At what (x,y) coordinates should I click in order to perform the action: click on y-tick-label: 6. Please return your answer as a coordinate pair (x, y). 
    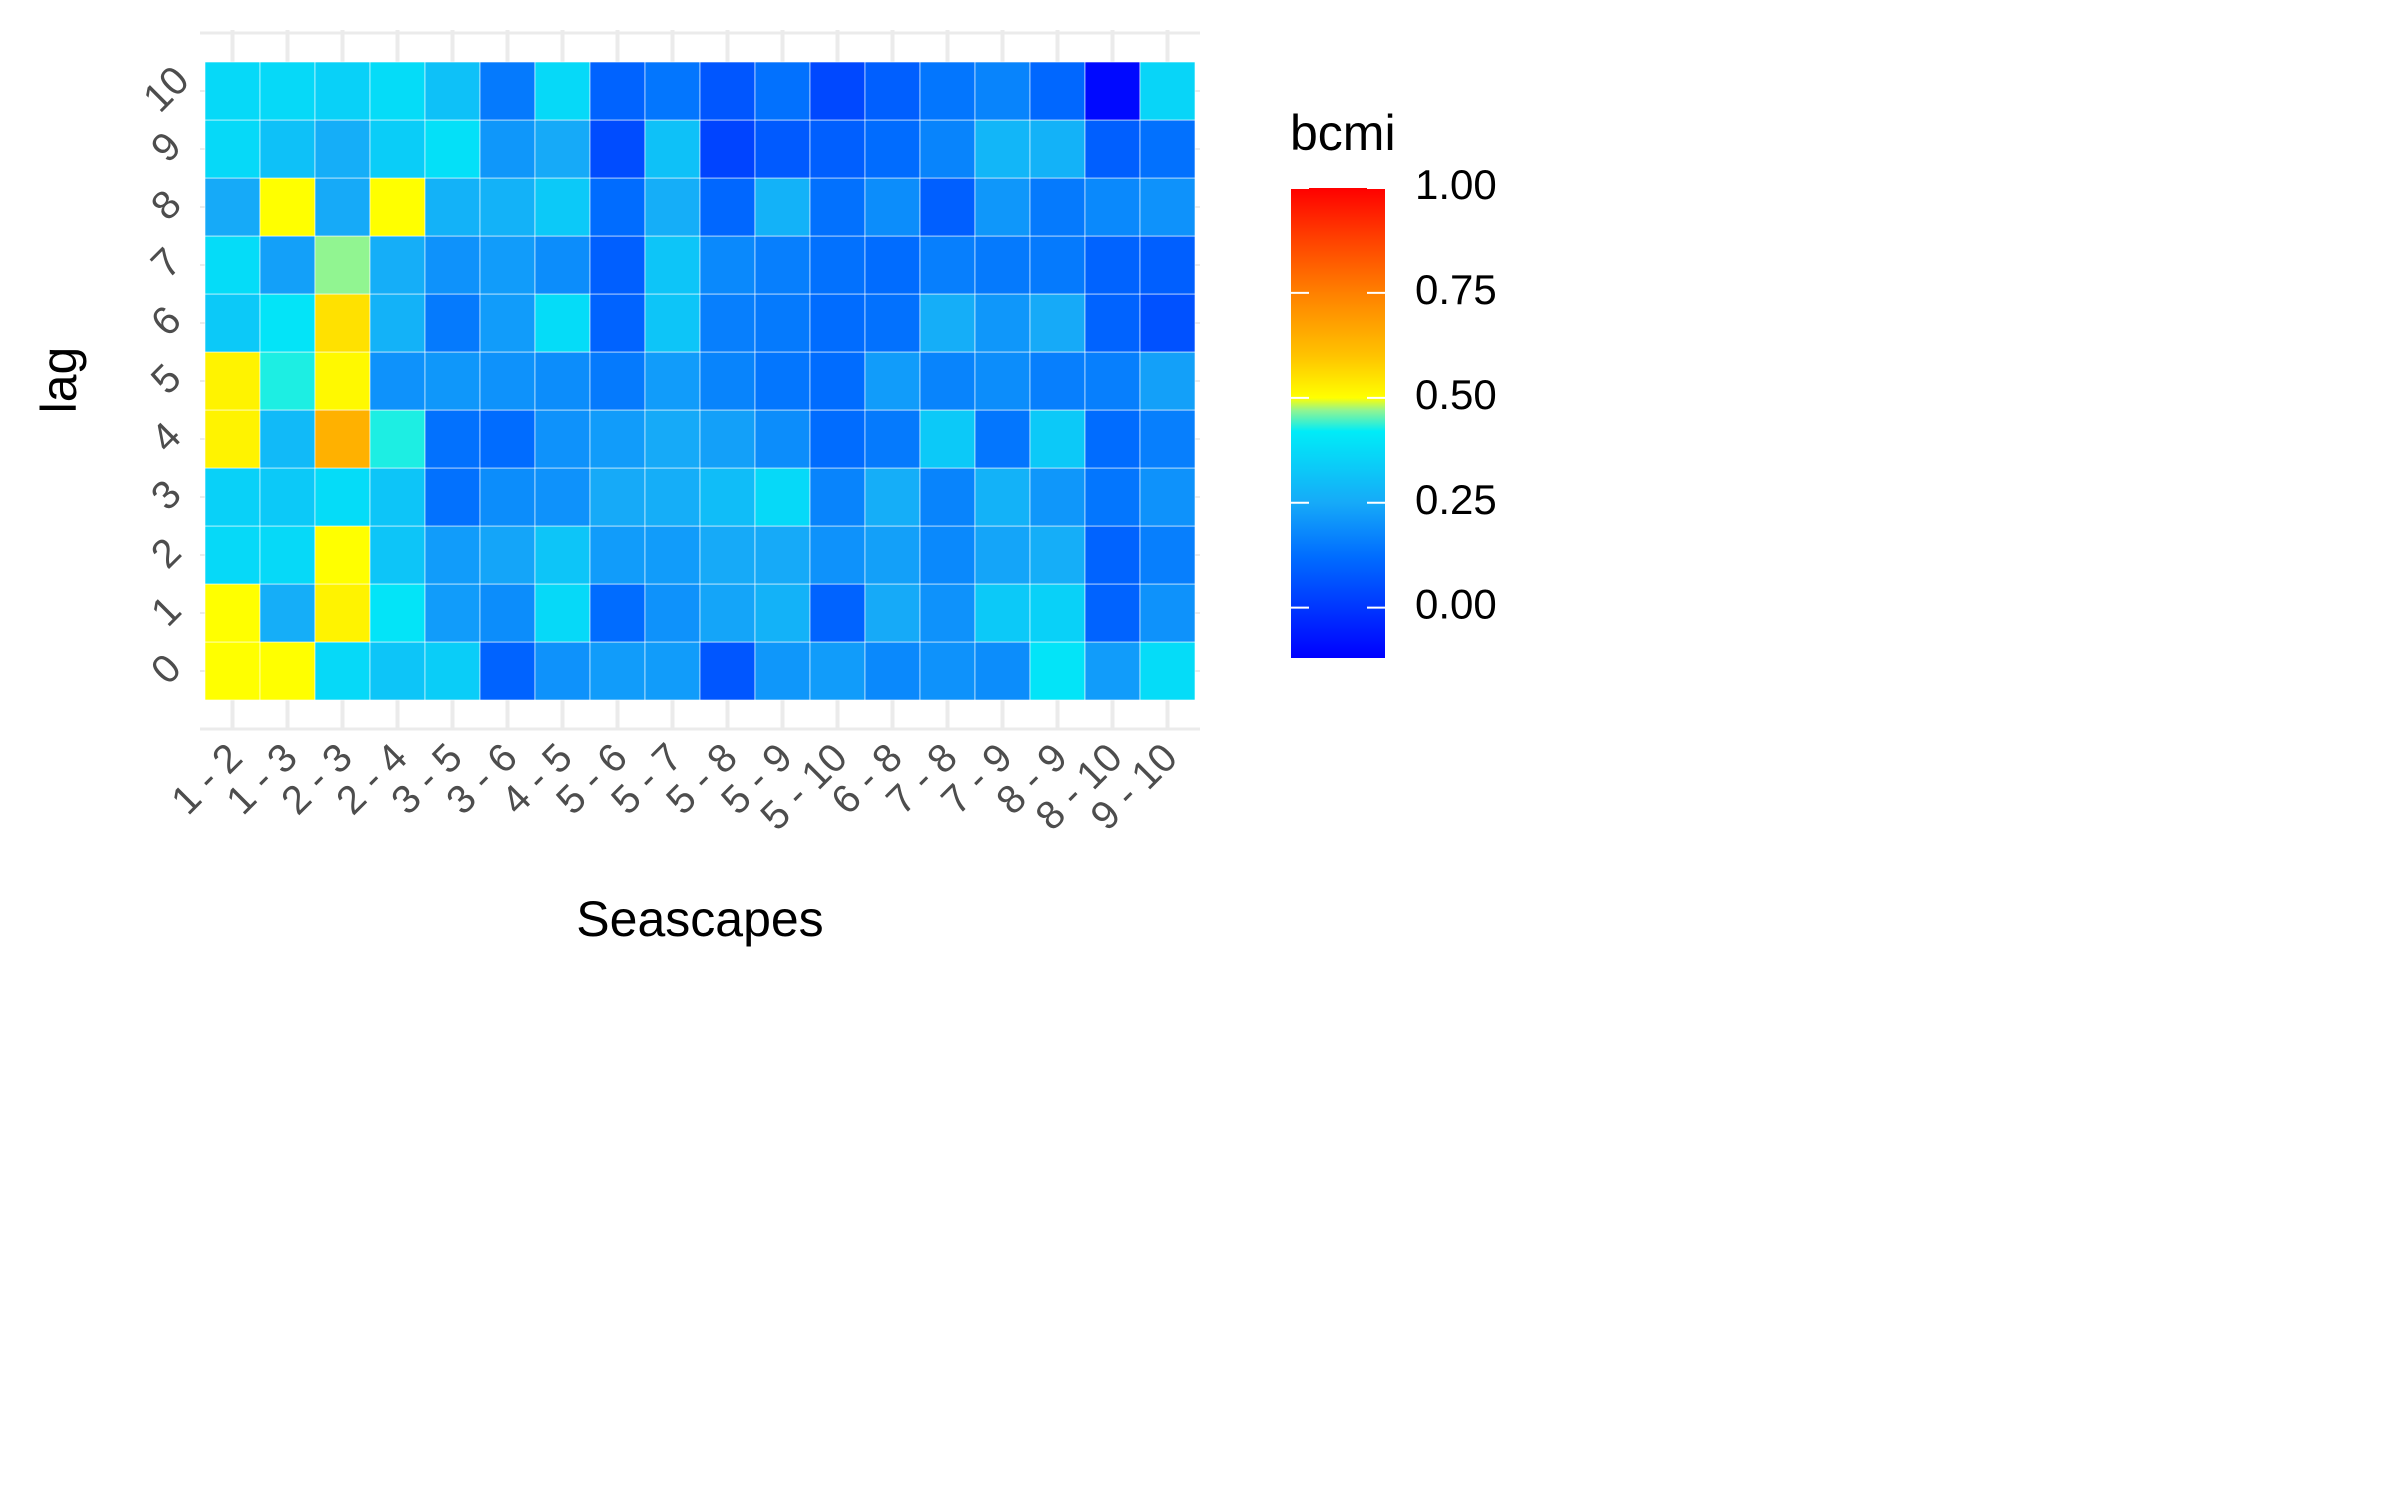
    Looking at the image, I should click on (166, 321).